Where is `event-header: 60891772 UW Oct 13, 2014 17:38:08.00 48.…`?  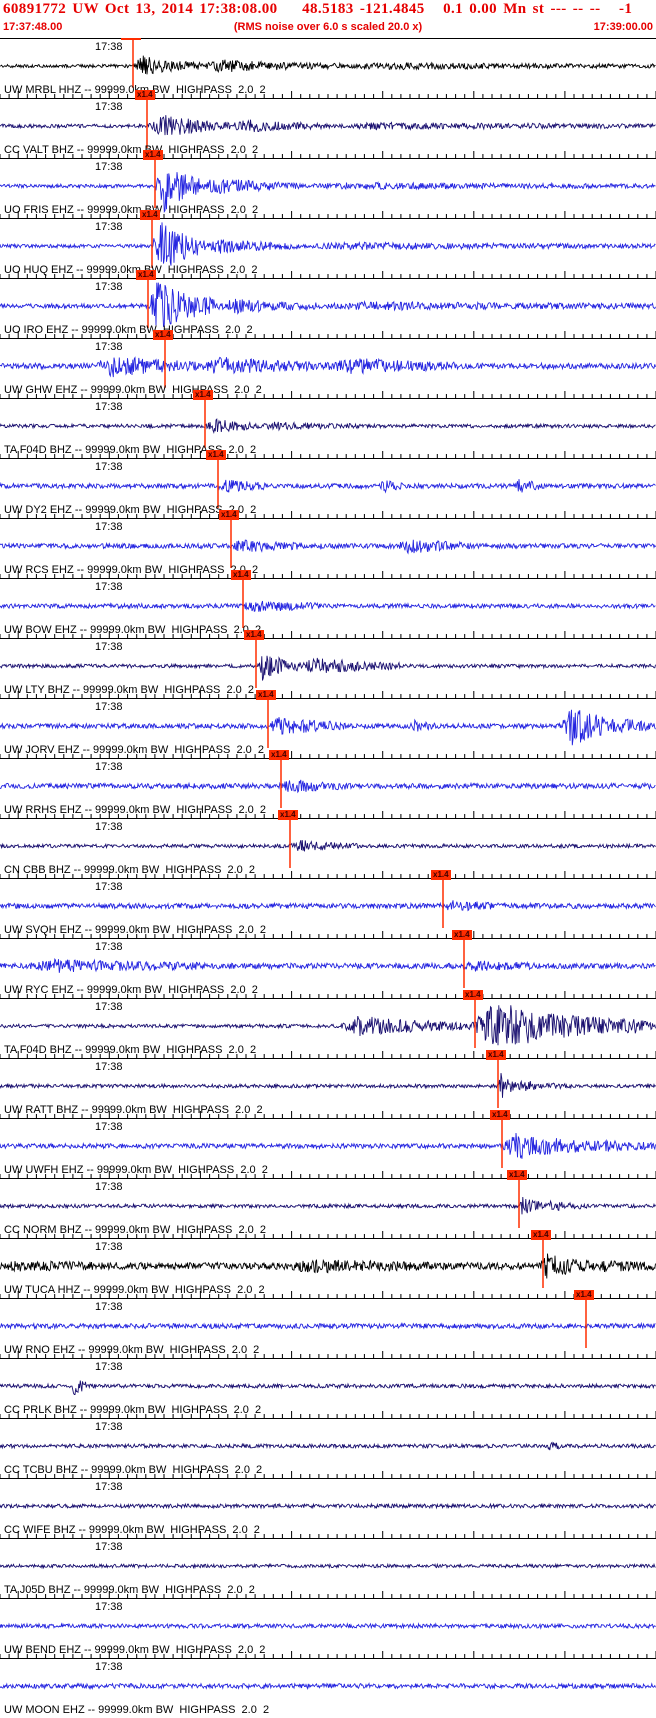
event-header: 60891772 UW Oct 13, 2014 17:38:08.00 48.… is located at coordinates (328, 19).